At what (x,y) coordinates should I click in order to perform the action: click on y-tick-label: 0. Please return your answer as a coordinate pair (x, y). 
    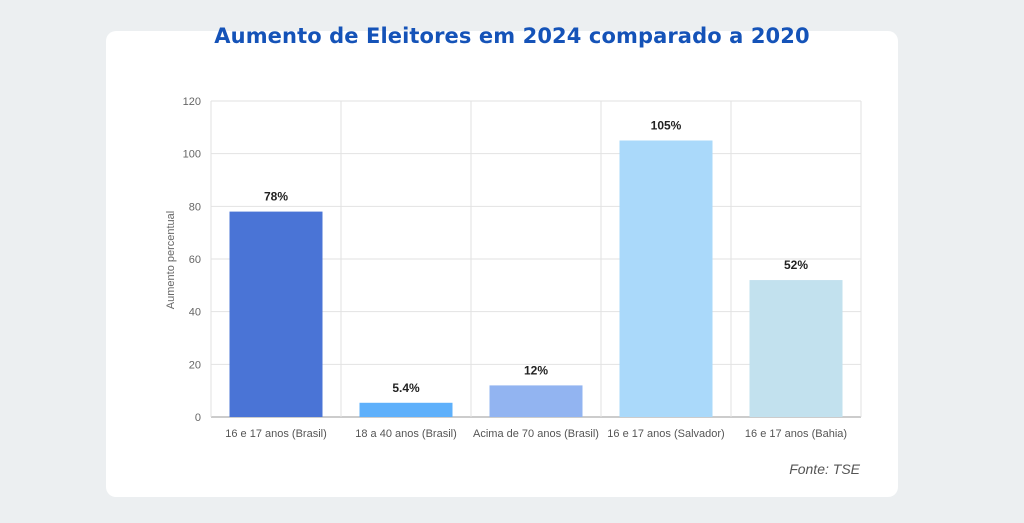
    Looking at the image, I should click on (198, 418).